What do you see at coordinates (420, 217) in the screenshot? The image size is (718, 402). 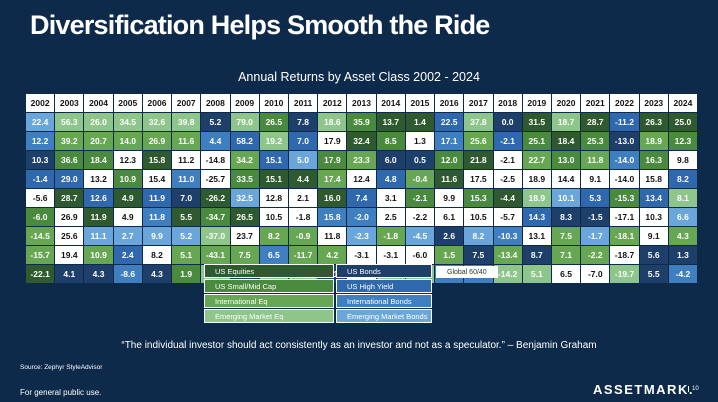 I see `return-cell: -2.2` at bounding box center [420, 217].